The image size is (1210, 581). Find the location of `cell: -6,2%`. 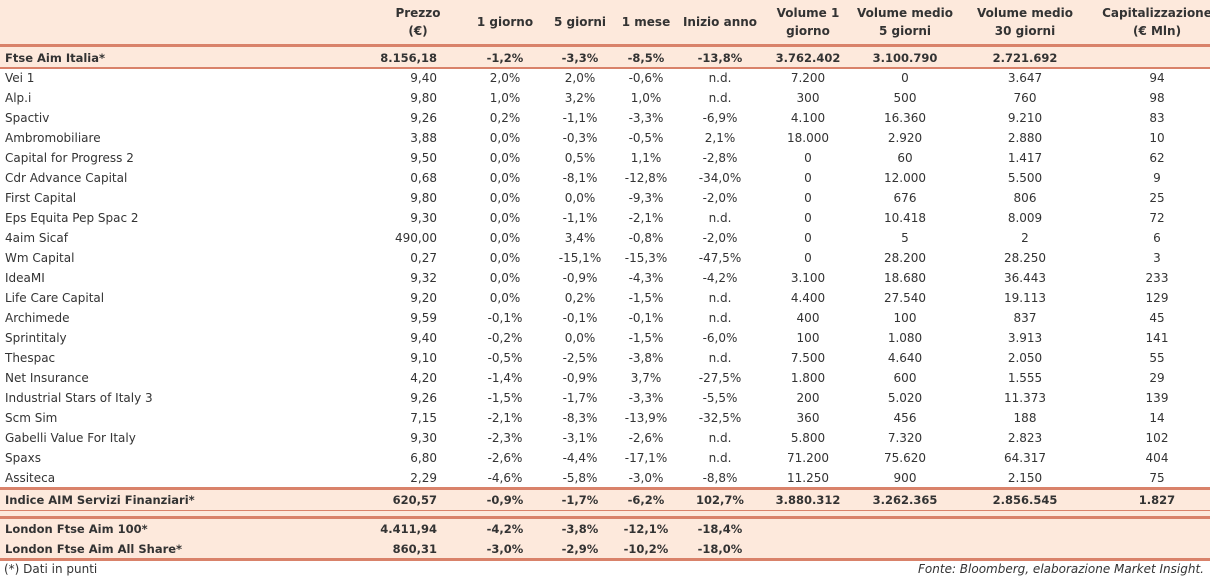

cell: -6,2% is located at coordinates (646, 500).